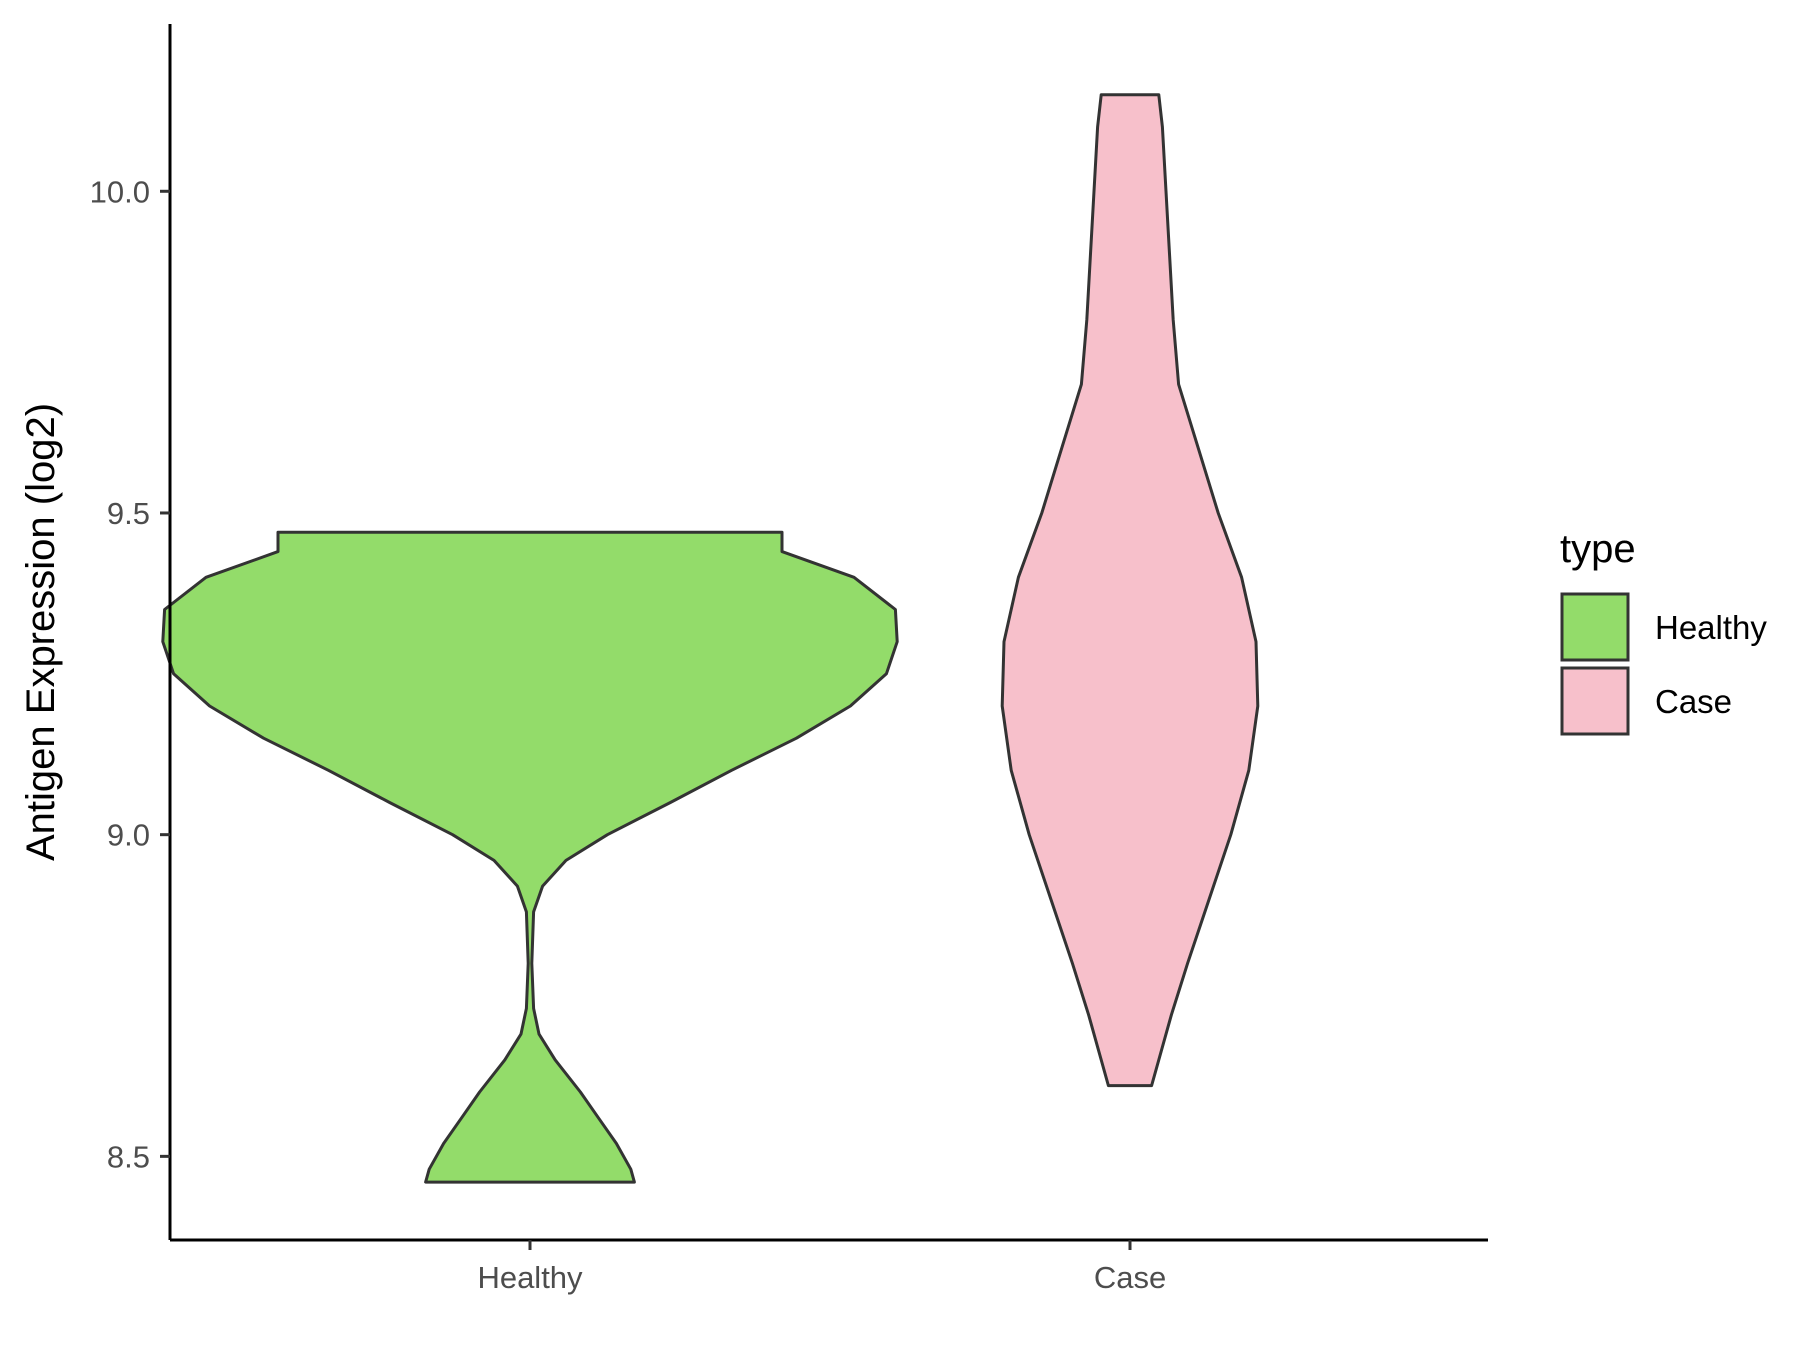 The width and height of the screenshot is (1800, 1350). I want to click on legend-label-healthy: Healthy, so click(1711, 627).